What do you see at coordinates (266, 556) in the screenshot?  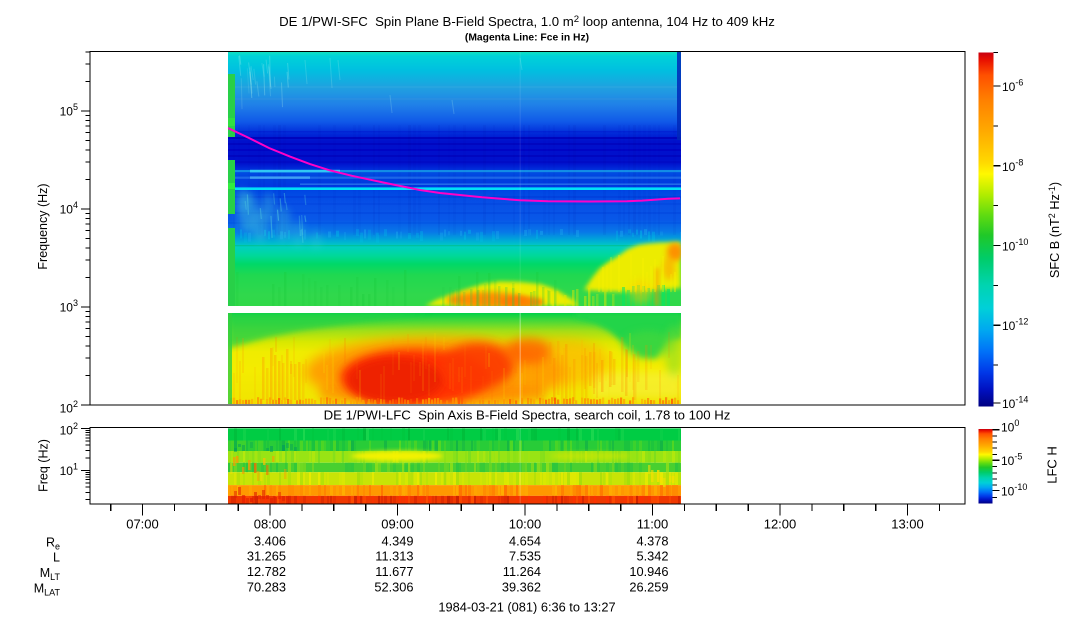 I see `svg-text: 31.265` at bounding box center [266, 556].